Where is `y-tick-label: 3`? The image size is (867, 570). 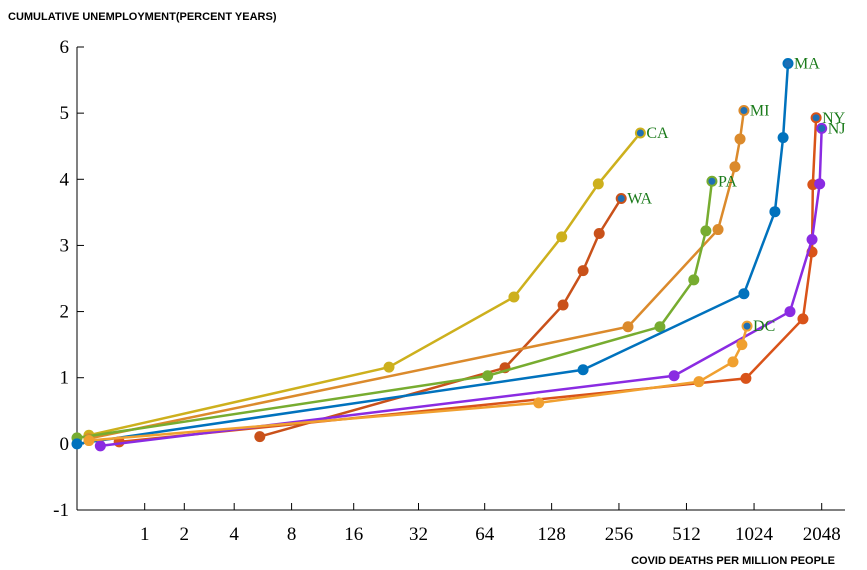 y-tick-label: 3 is located at coordinates (65, 245).